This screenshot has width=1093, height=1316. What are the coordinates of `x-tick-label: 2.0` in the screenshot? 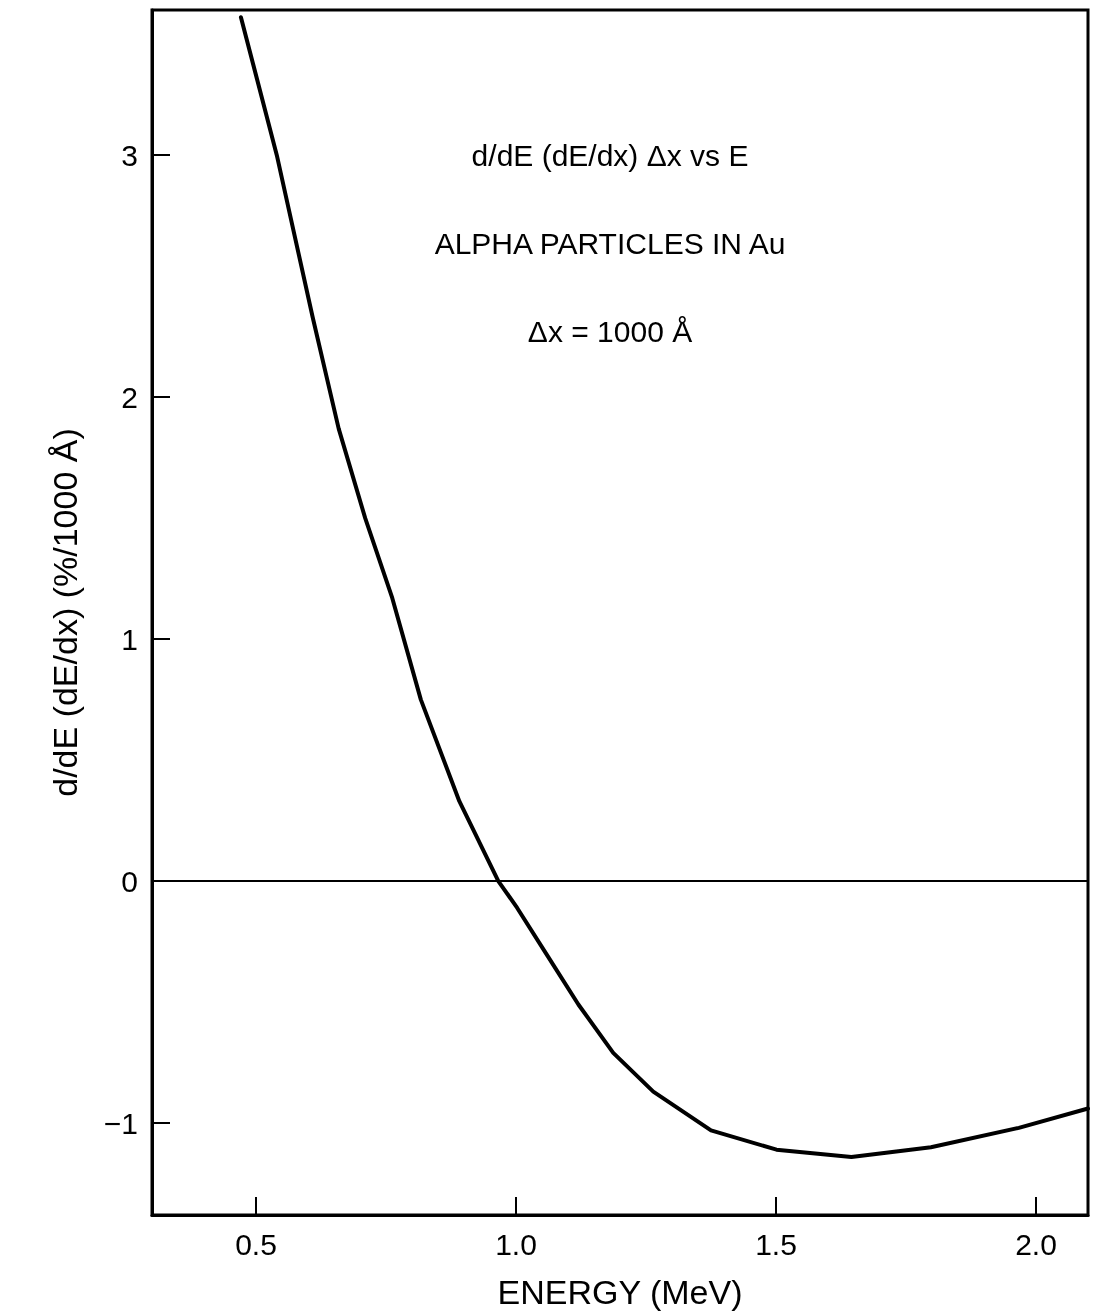 It's located at (1036, 1244).